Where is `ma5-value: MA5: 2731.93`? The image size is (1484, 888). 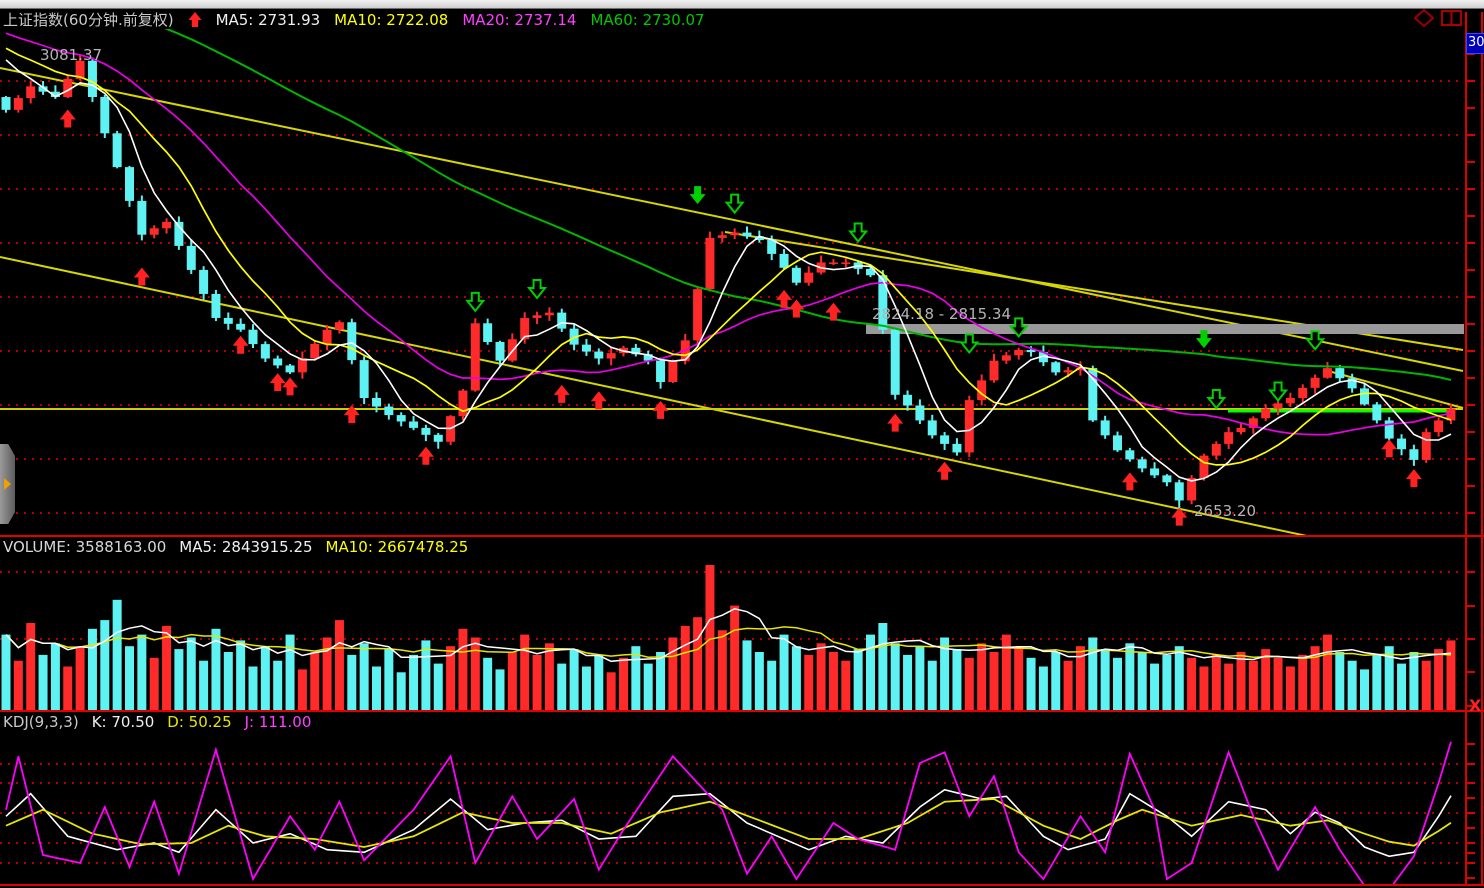
ma5-value: MA5: 2731.93 is located at coordinates (268, 19).